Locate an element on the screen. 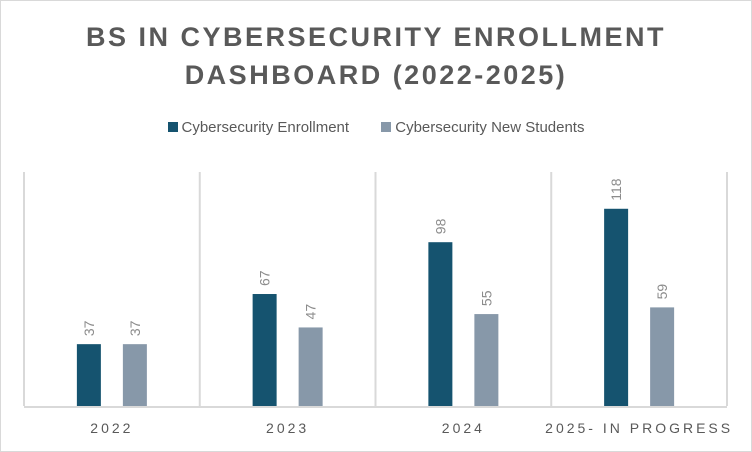  x-tick-label: 2023 is located at coordinates (287, 428).